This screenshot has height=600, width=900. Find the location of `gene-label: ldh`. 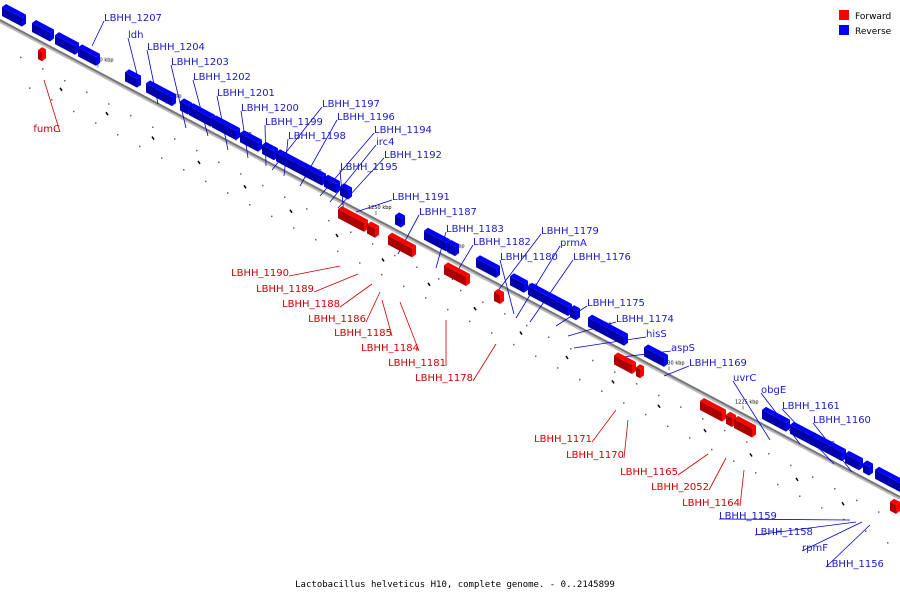

gene-label: ldh is located at coordinates (135, 35).